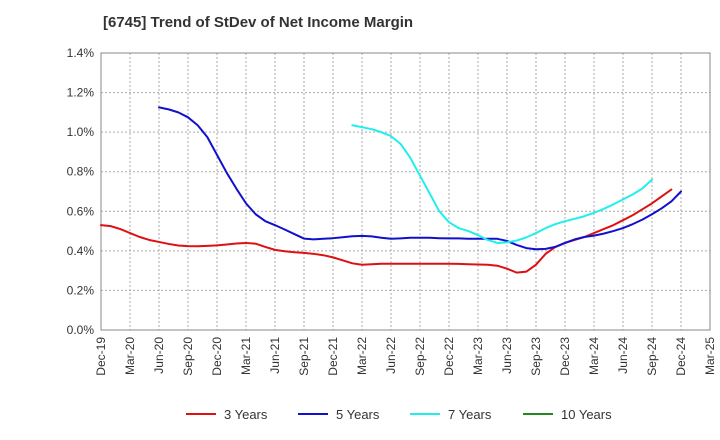  What do you see at coordinates (304, 356) in the screenshot?
I see `x-tick-label: Sep-21` at bounding box center [304, 356].